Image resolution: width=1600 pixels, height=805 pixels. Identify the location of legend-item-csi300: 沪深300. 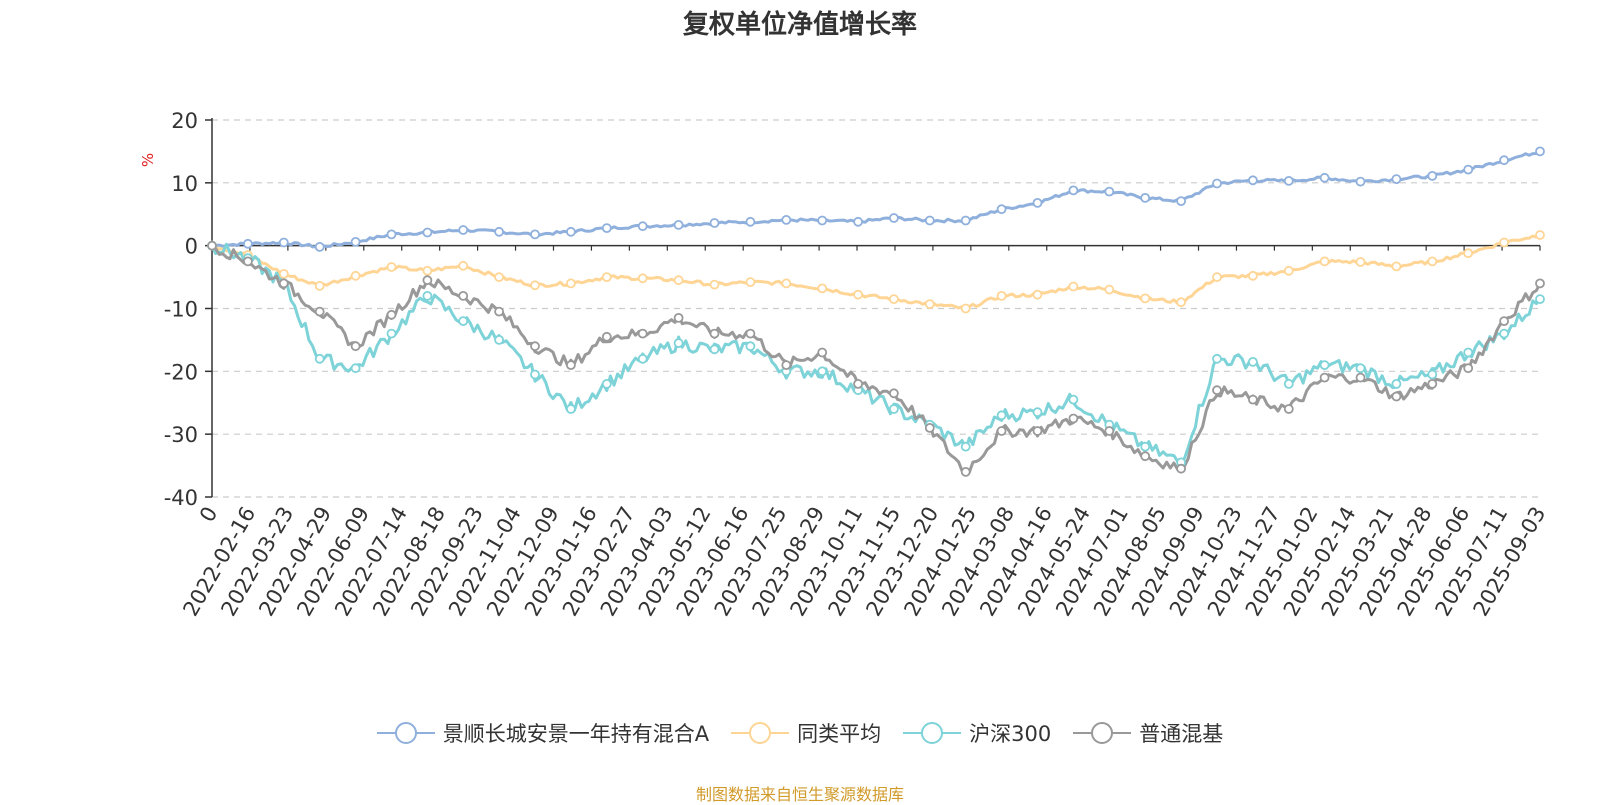
(977, 733).